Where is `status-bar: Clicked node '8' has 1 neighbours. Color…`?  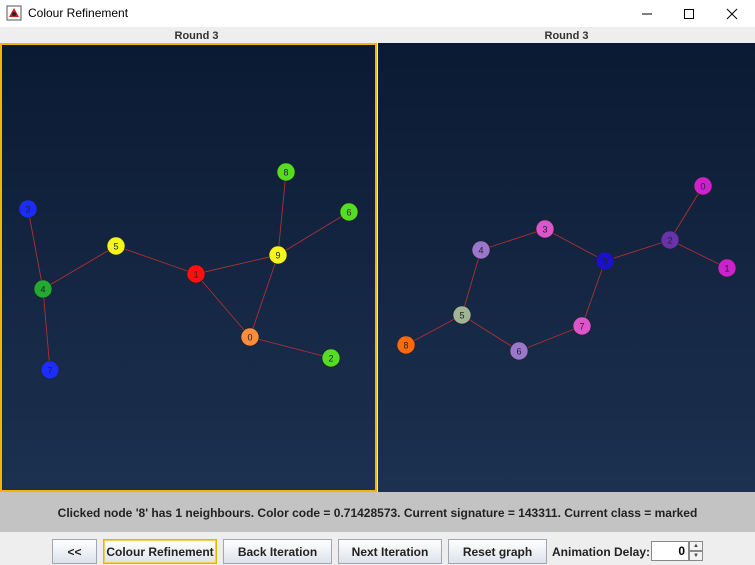 status-bar: Clicked node '8' has 1 neighbours. Color… is located at coordinates (377, 512).